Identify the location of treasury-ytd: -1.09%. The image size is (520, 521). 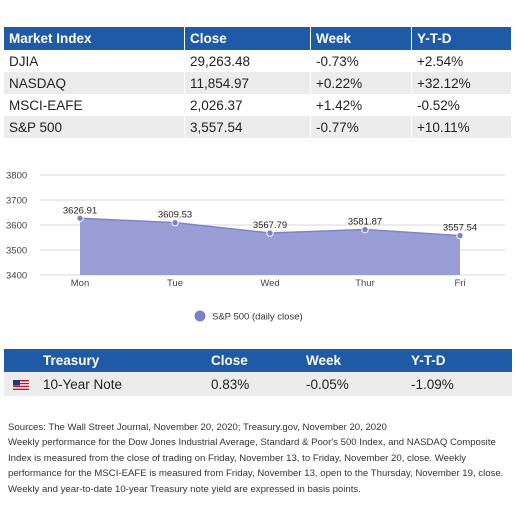
(459, 384).